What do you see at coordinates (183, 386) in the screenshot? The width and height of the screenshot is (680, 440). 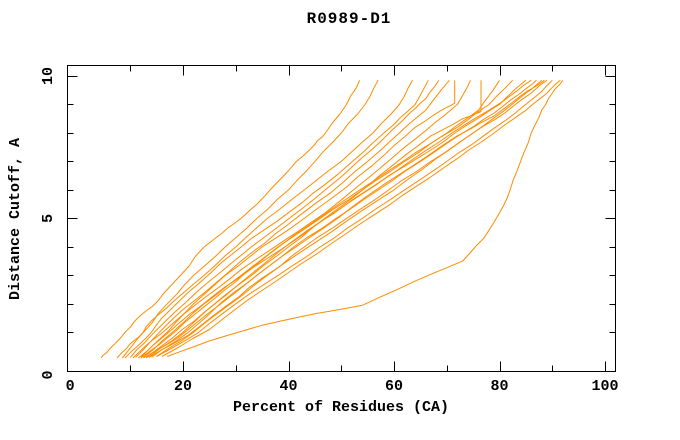 I see `x-tick-label: 20` at bounding box center [183, 386].